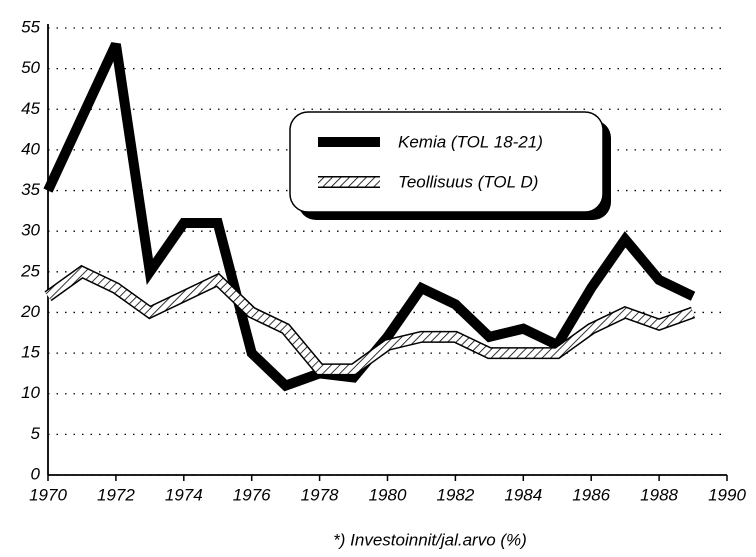 The width and height of the screenshot is (756, 557). What do you see at coordinates (430, 539) in the screenshot?
I see `x-axis-label: *) Investoinnit/jal.arvo (%)` at bounding box center [430, 539].